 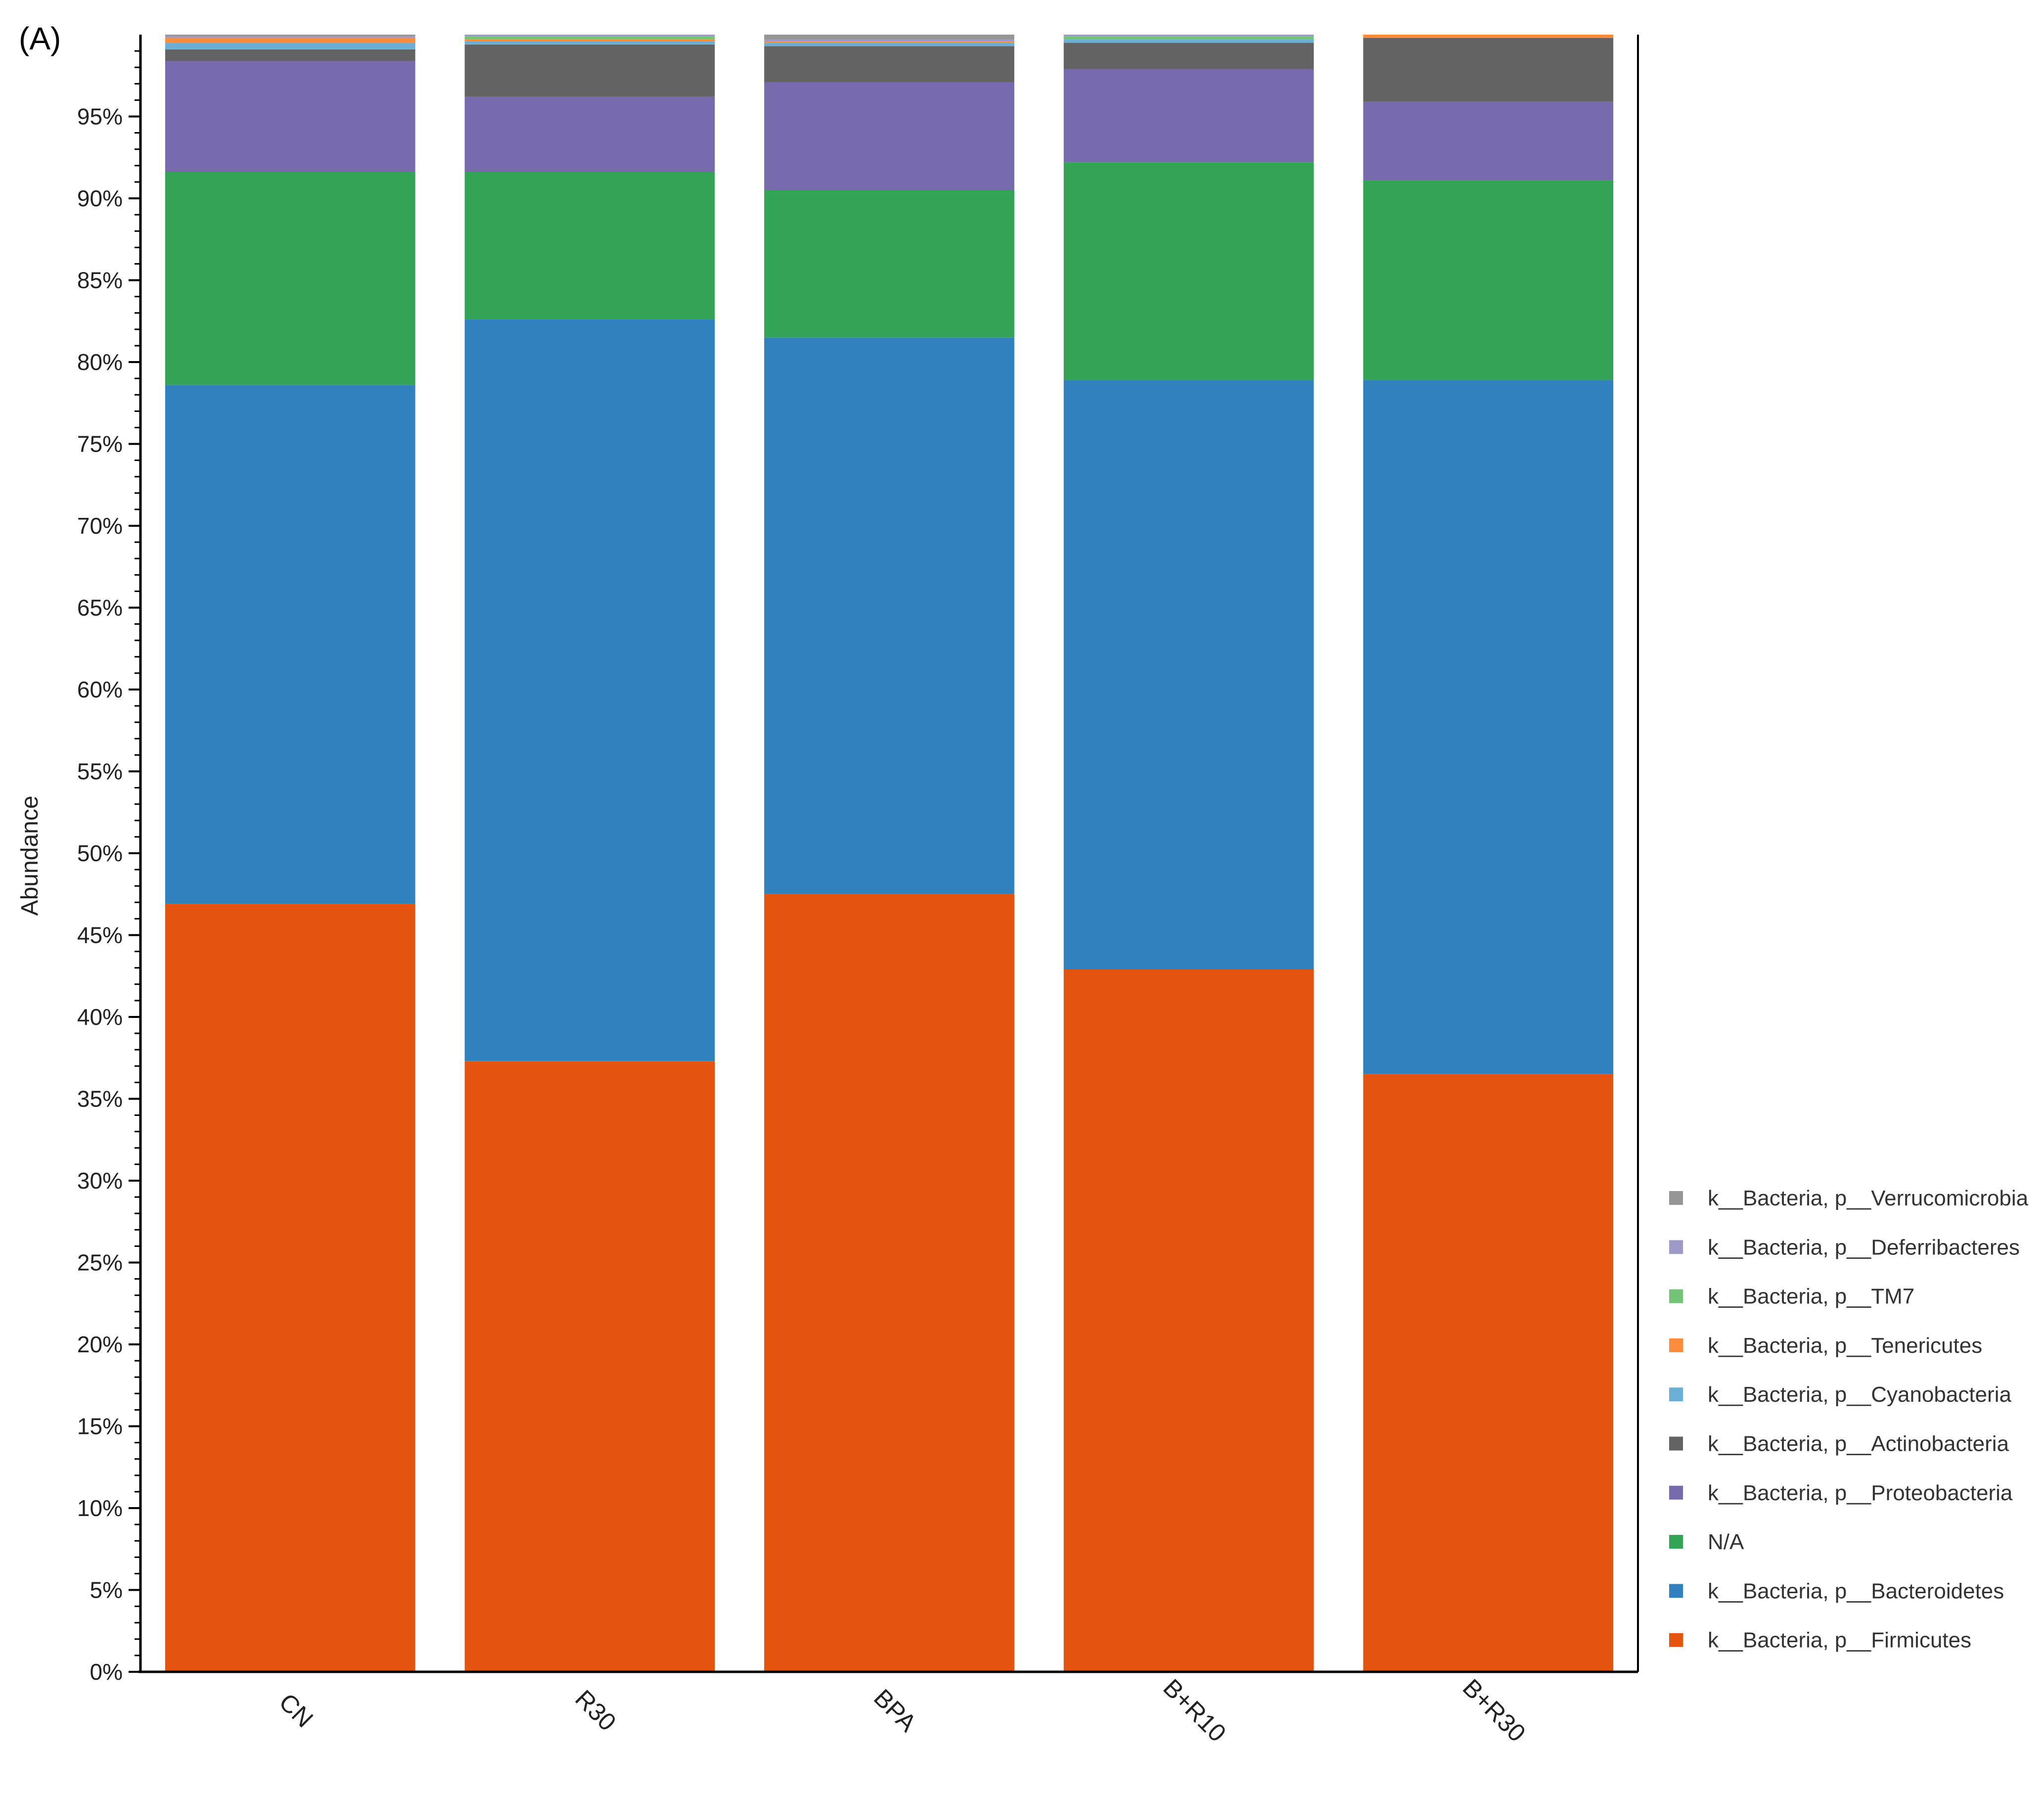 What do you see at coordinates (100, 444) in the screenshot?
I see `y-tick-label: 75%` at bounding box center [100, 444].